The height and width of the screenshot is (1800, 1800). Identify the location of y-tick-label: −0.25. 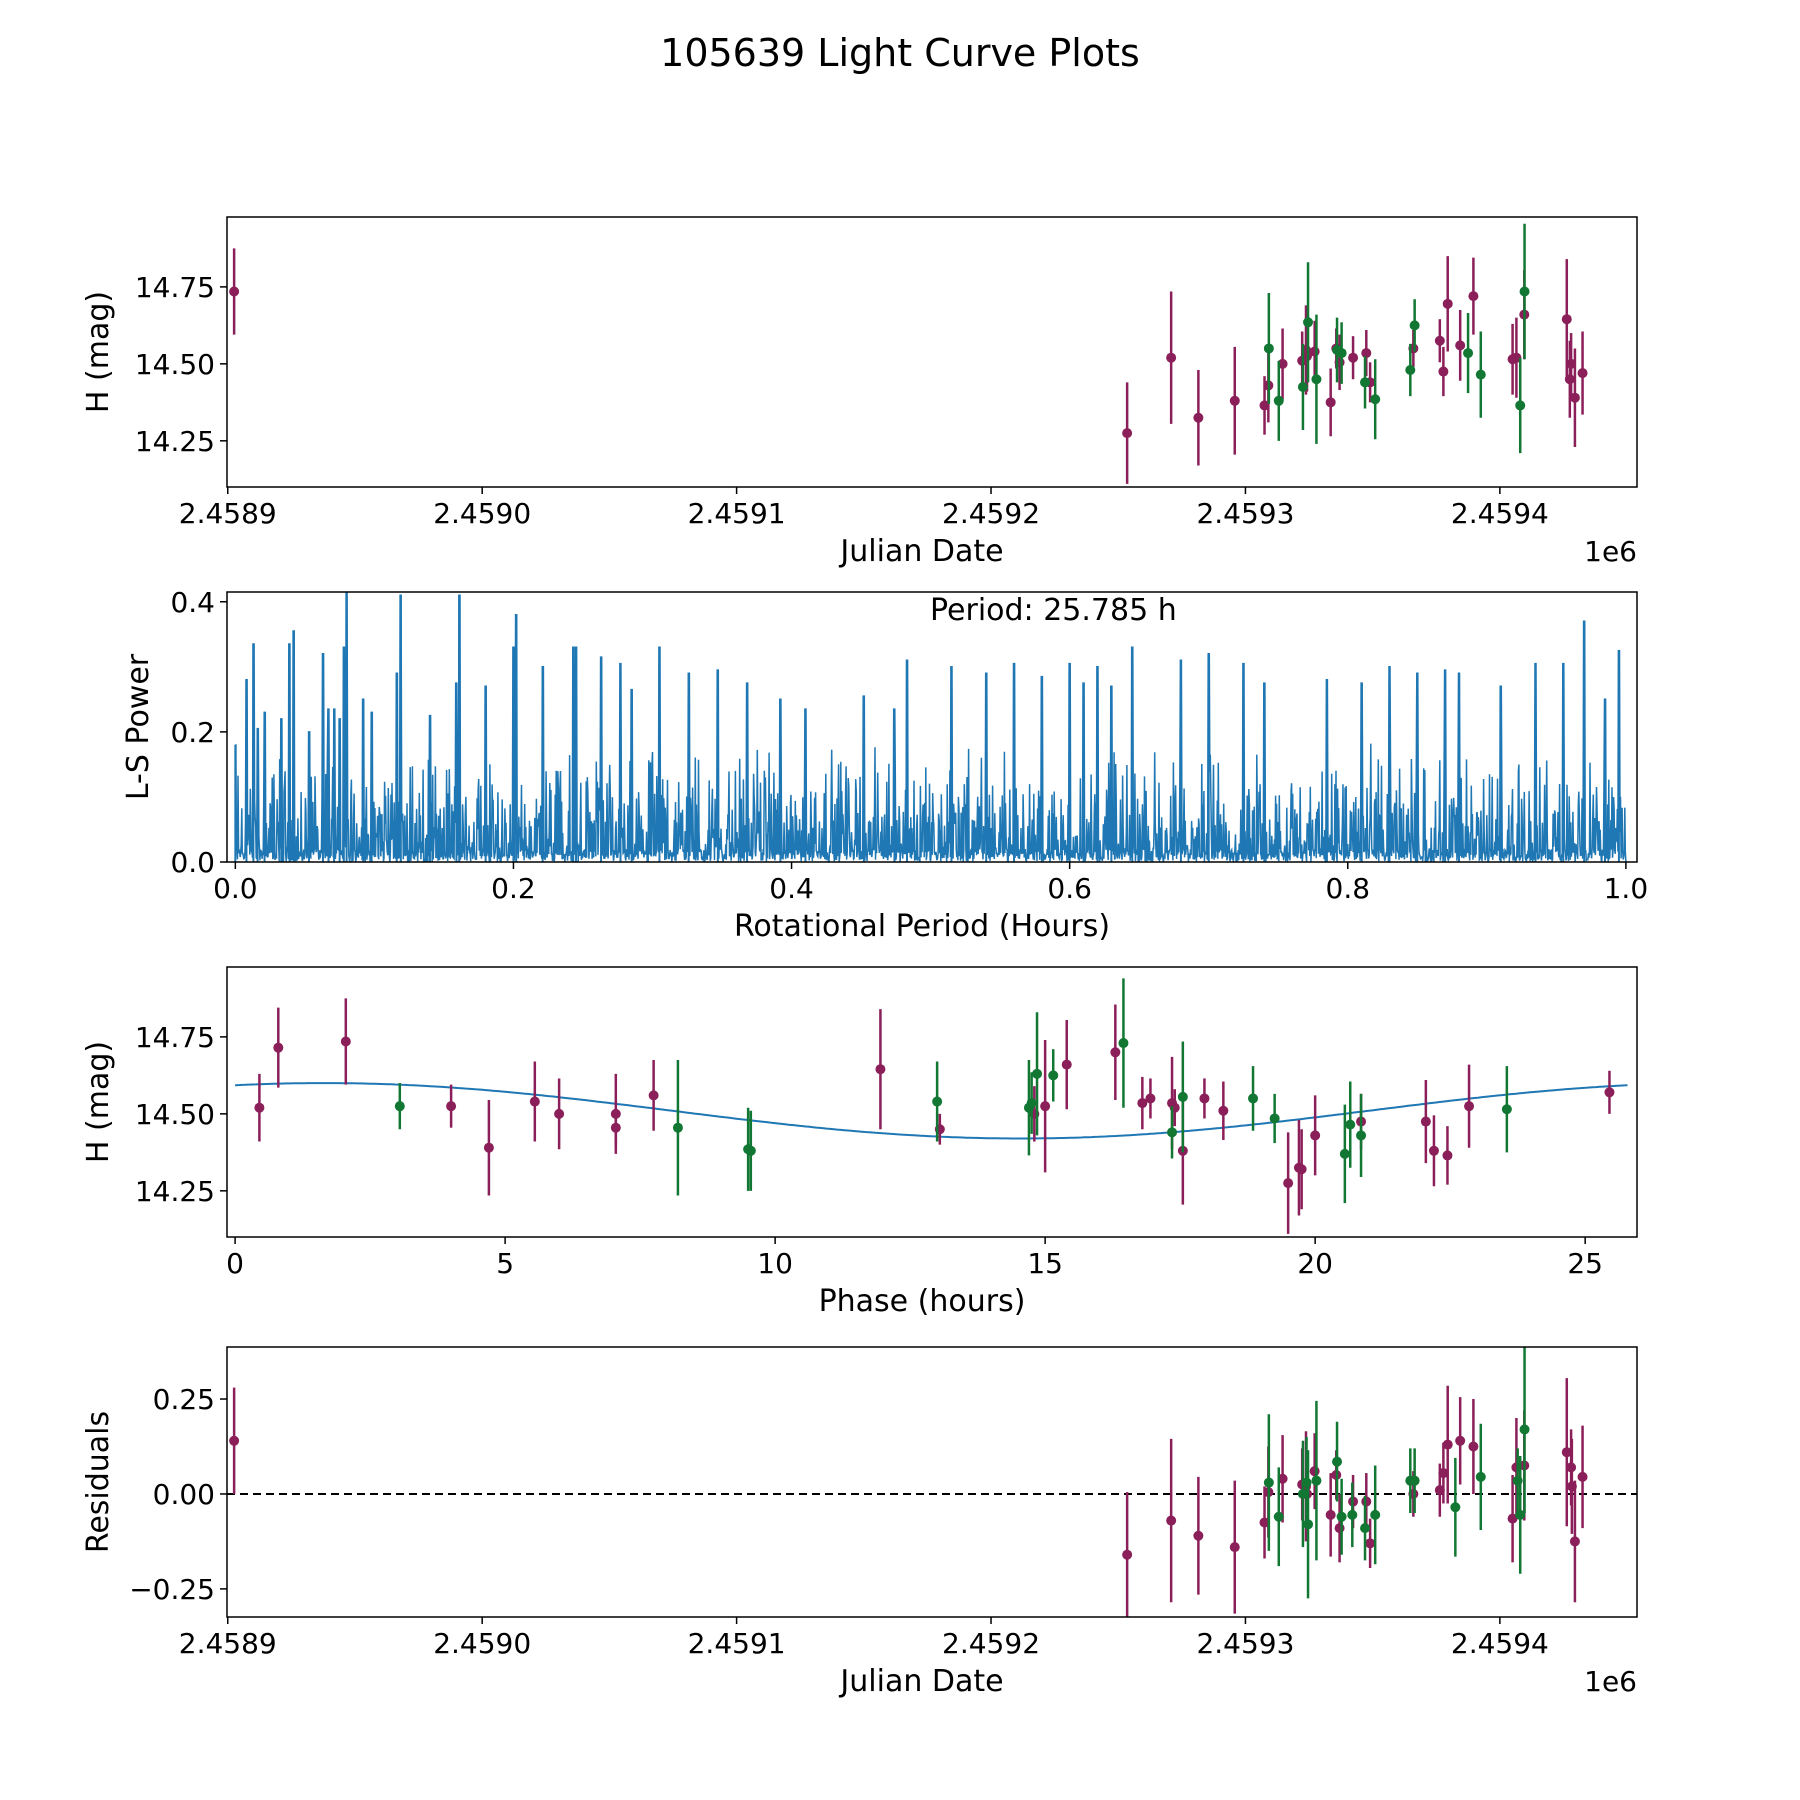
(172, 1589).